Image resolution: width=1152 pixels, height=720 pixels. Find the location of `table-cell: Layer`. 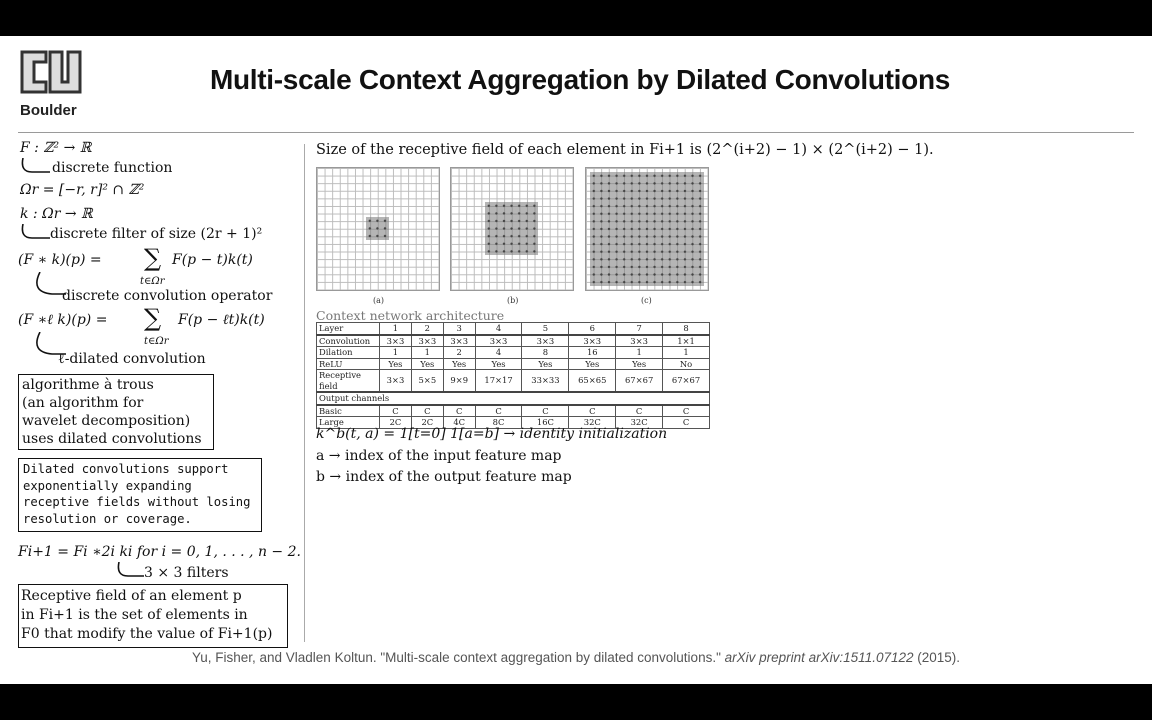

table-cell: Layer is located at coordinates (348, 328).